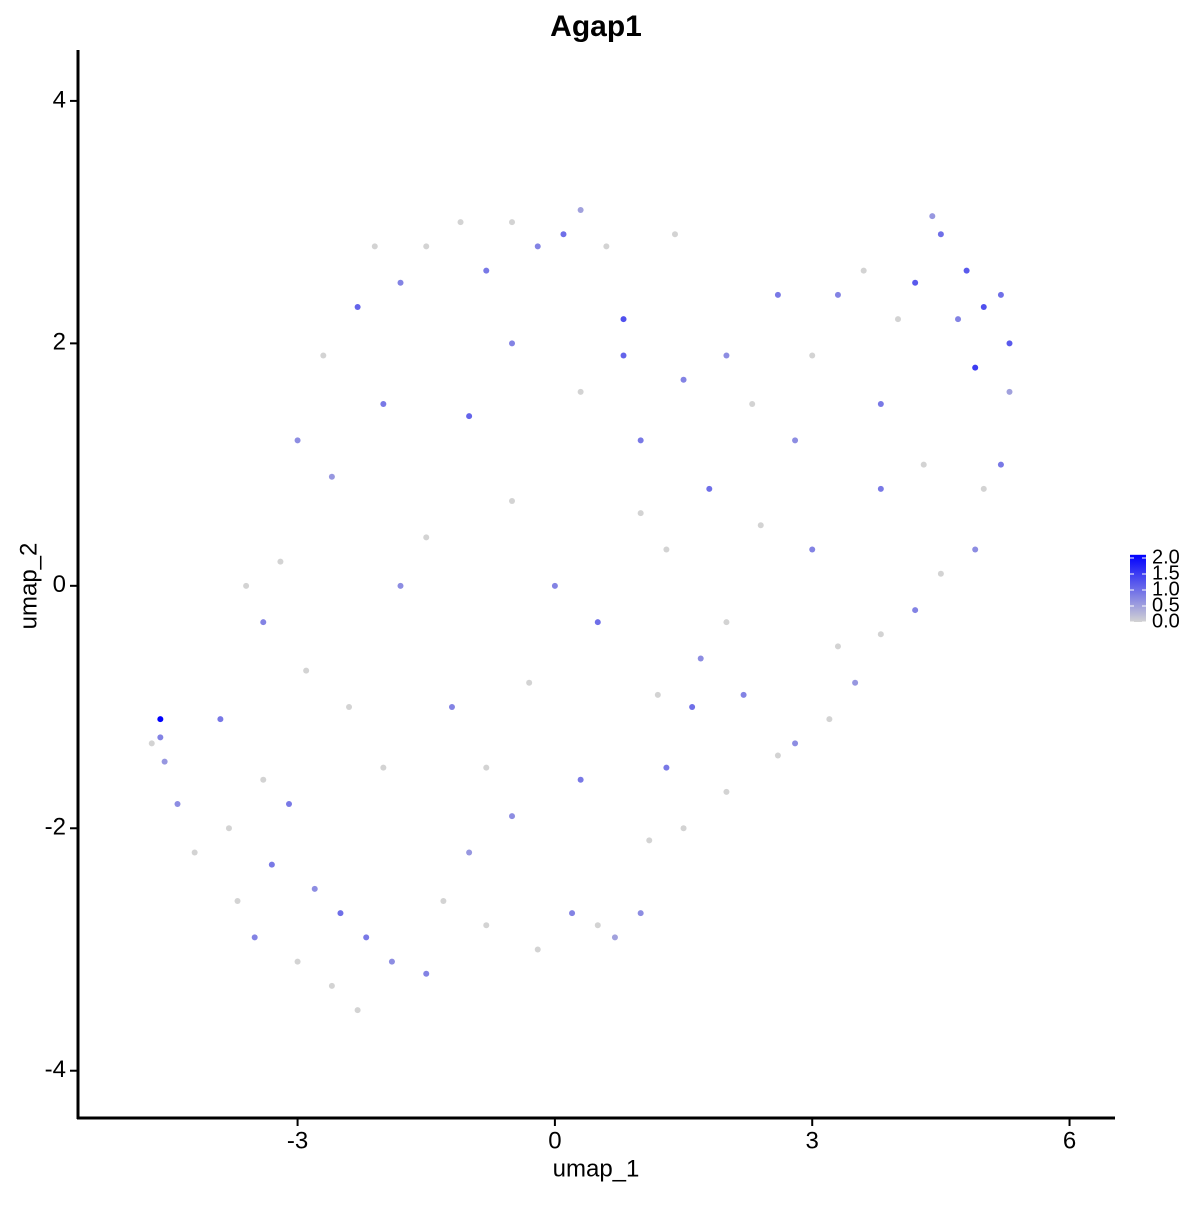 The width and height of the screenshot is (1200, 1205). Describe the element at coordinates (1138, 588) in the screenshot. I see `color-bar` at that location.